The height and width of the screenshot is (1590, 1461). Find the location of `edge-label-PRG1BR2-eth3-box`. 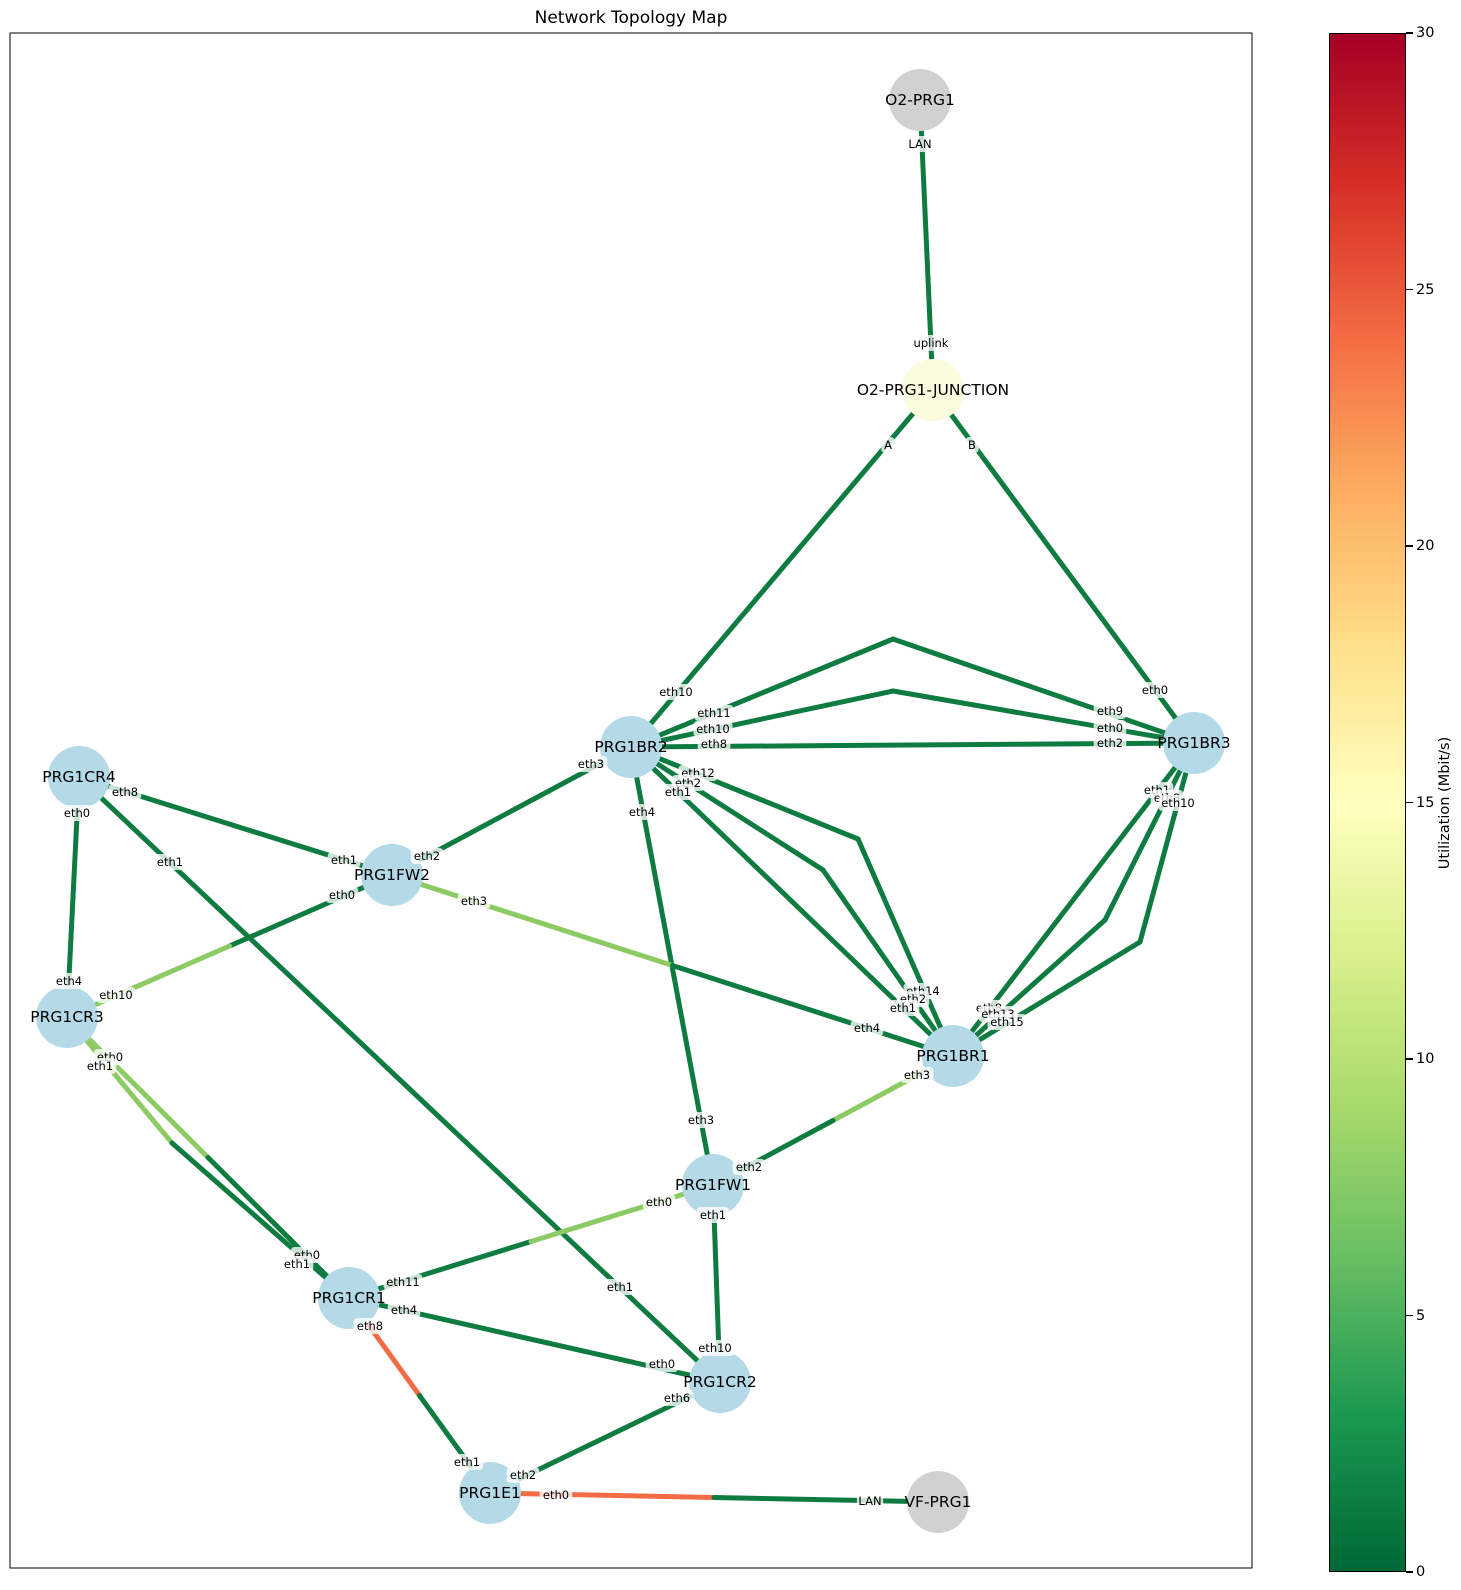

edge-label-PRG1BR2-eth3-box is located at coordinates (591, 764).